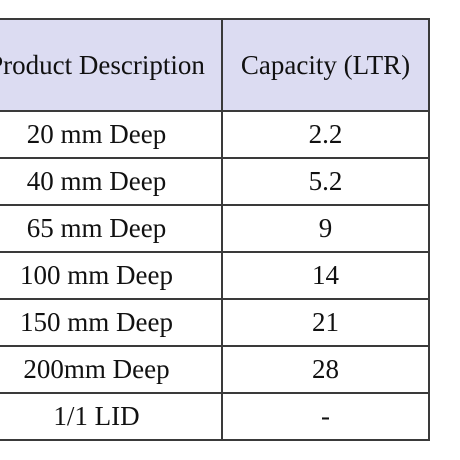 The width and height of the screenshot is (460, 460). I want to click on table-row: 100 mm Deep 14, so click(215, 275).